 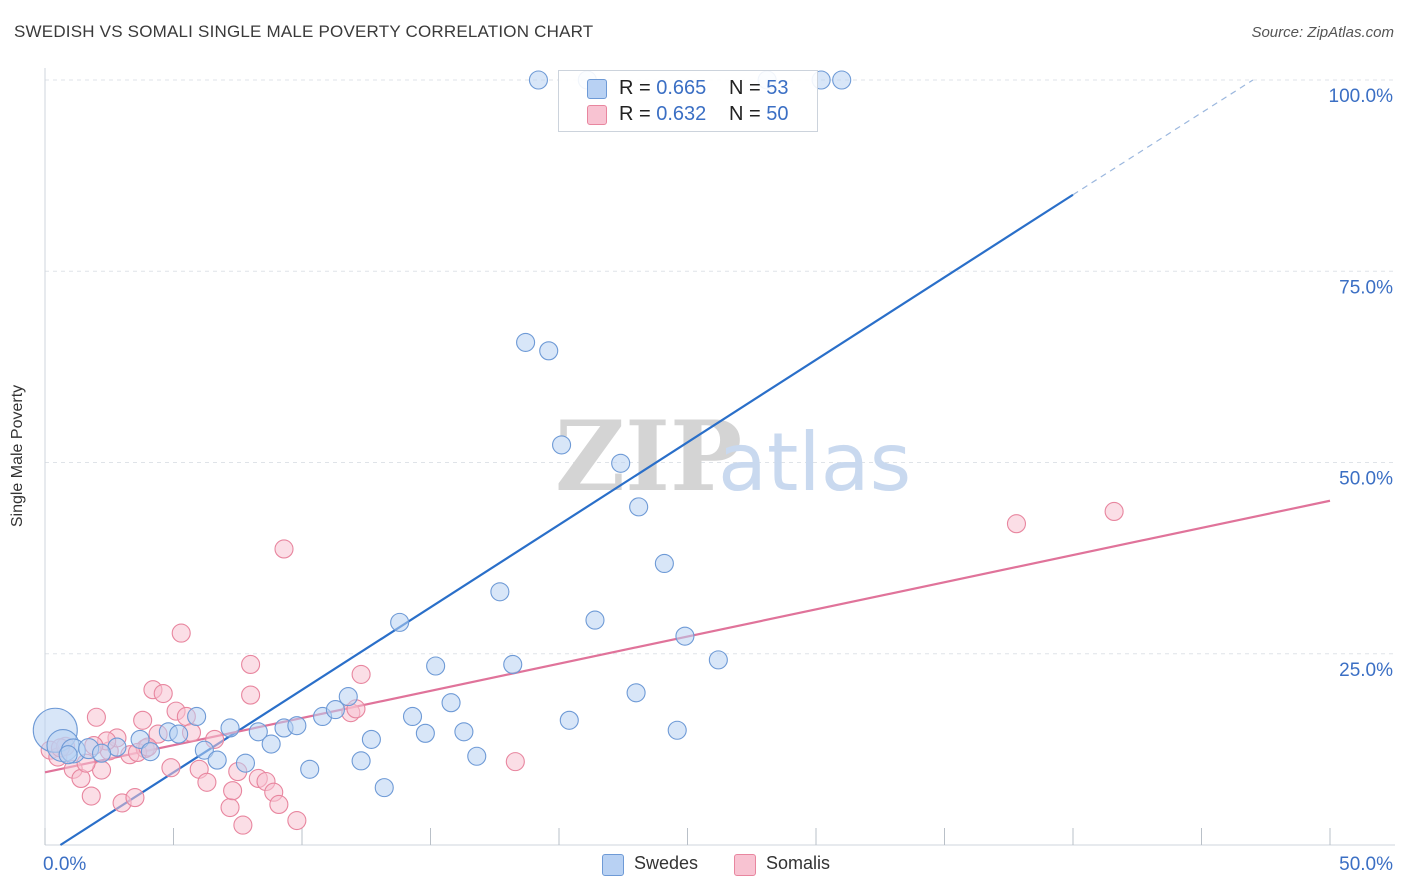 What do you see at coordinates (814, 462) in the screenshot?
I see `watermark-atlas: atlas` at bounding box center [814, 462].